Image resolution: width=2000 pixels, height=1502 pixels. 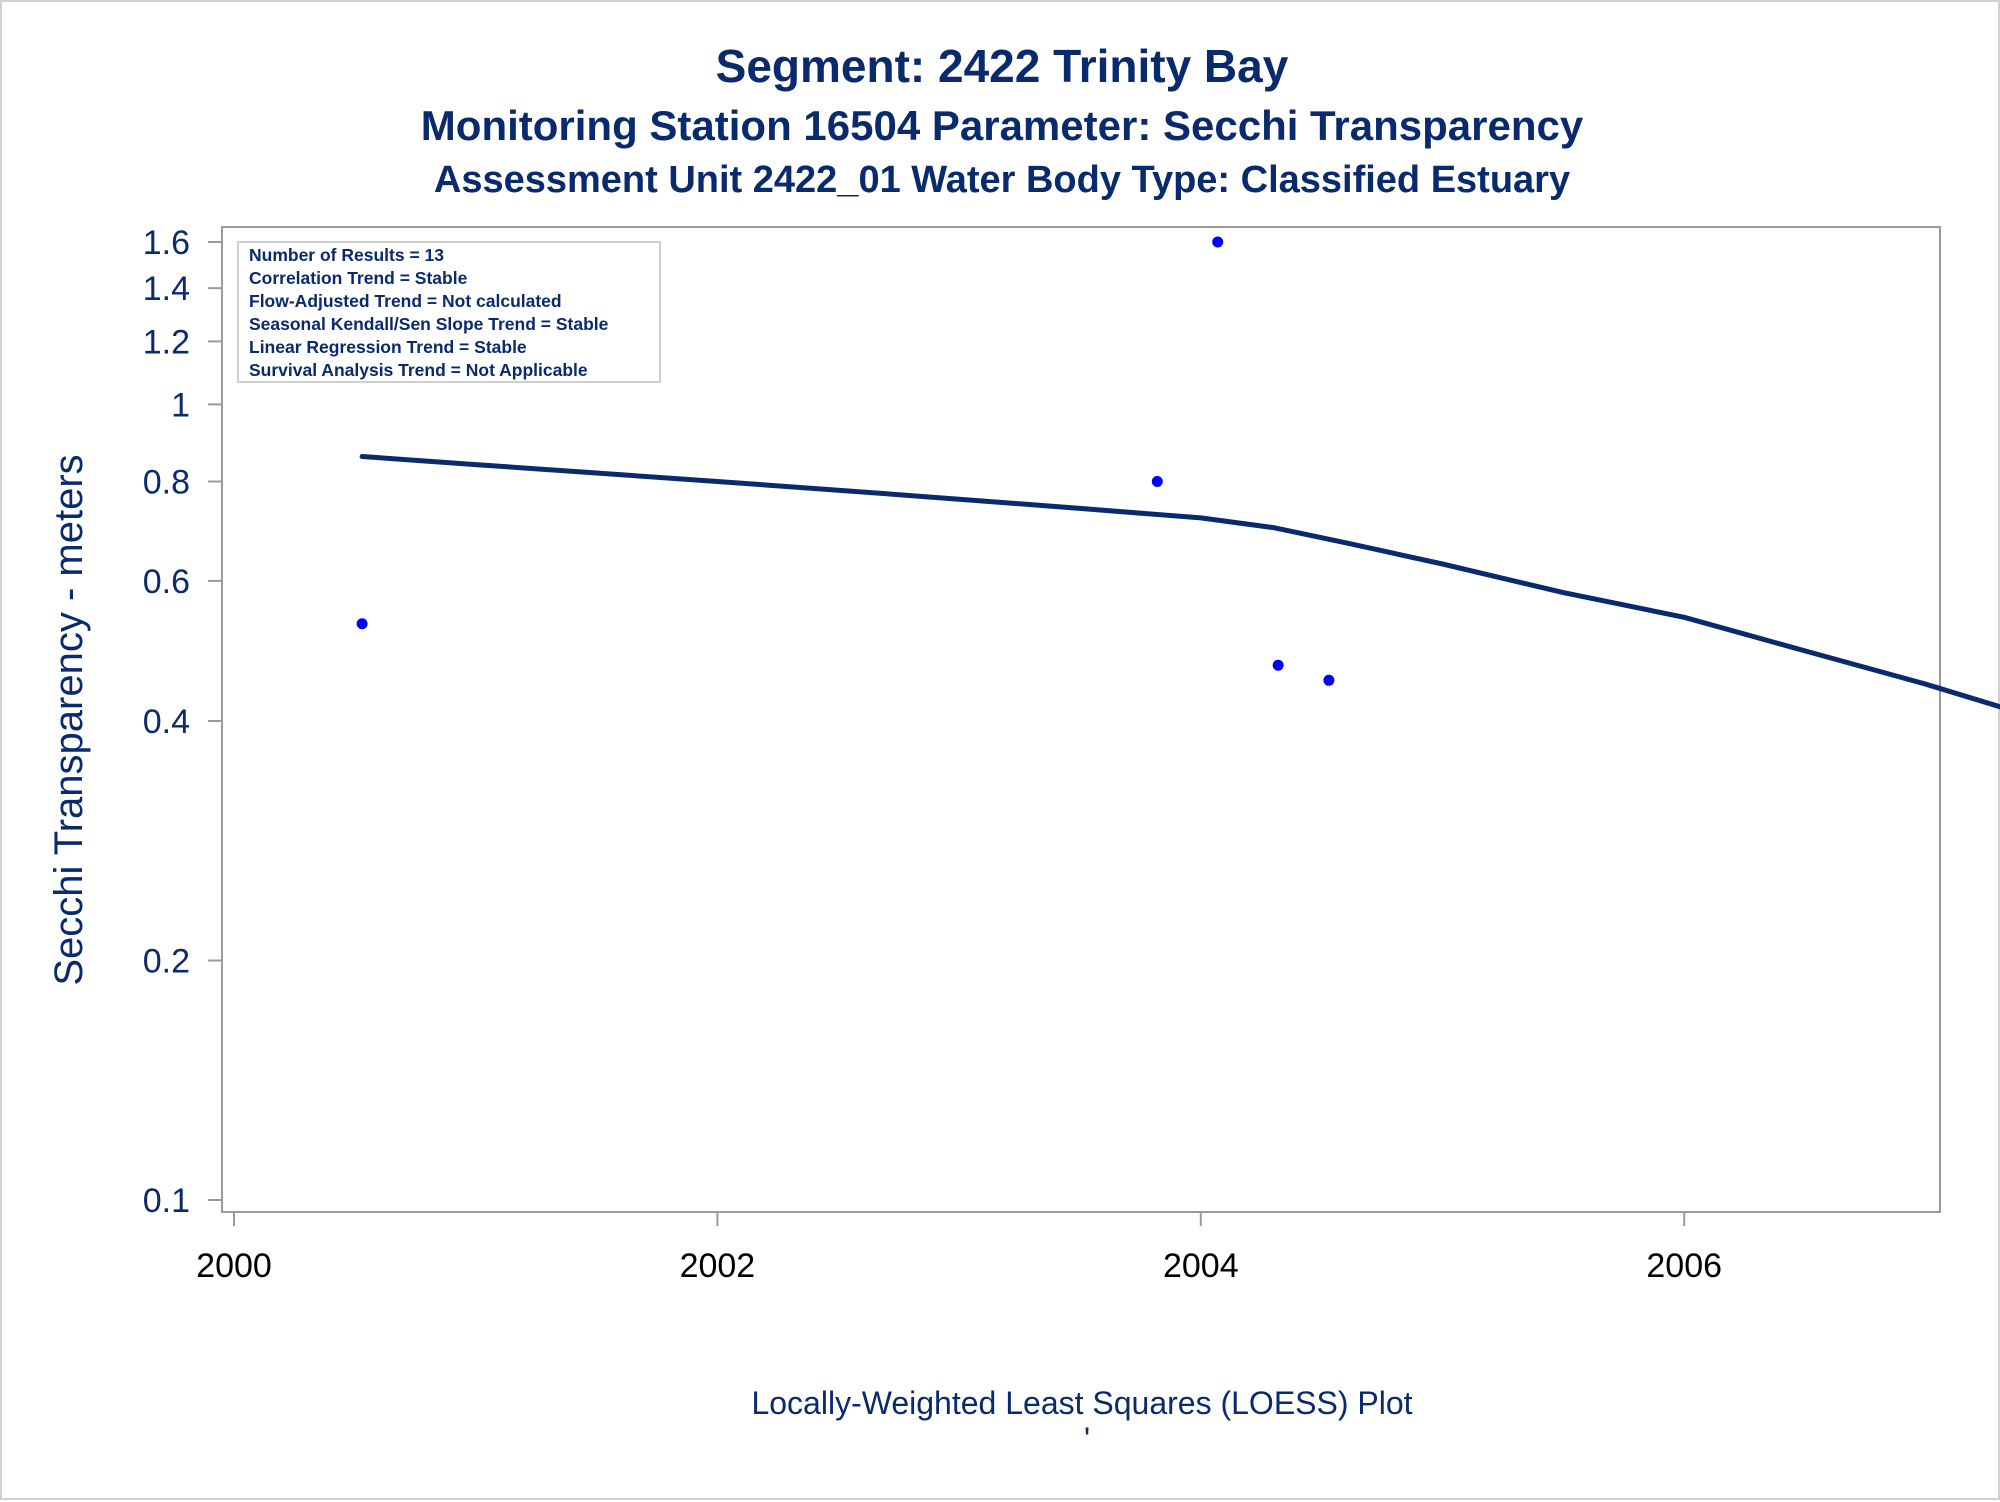 I want to click on x-axis: 20002002200420062008201020122014, so click(x=959, y=1248).